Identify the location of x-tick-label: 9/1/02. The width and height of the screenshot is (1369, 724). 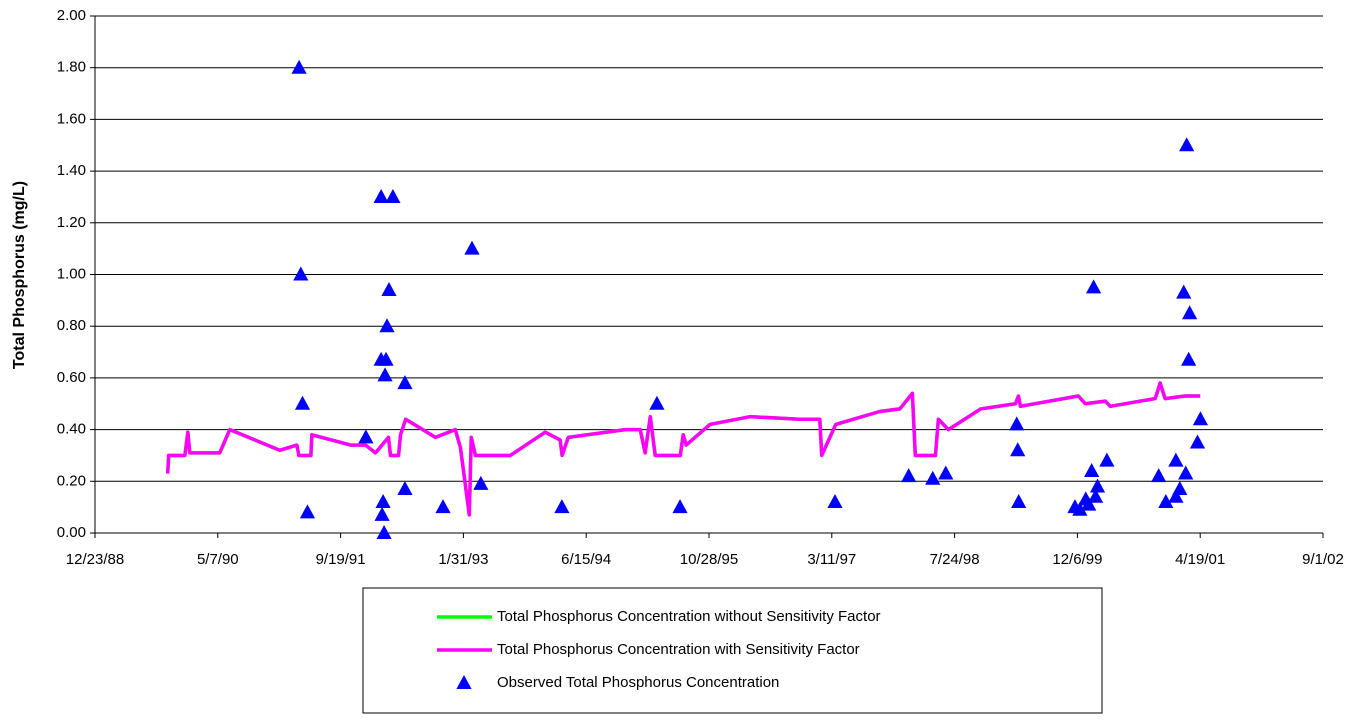
(1323, 559).